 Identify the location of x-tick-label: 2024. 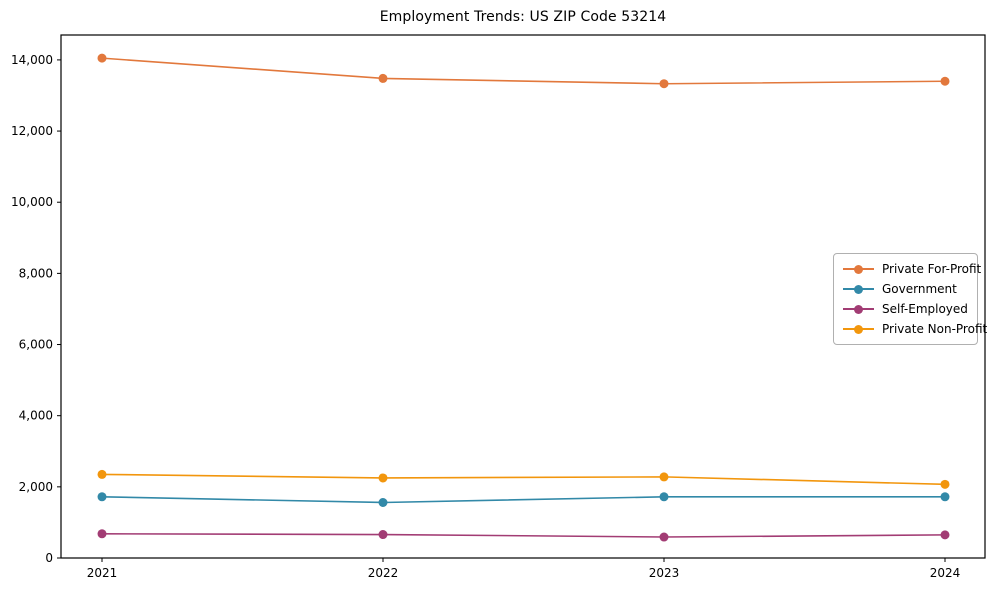
(945, 573).